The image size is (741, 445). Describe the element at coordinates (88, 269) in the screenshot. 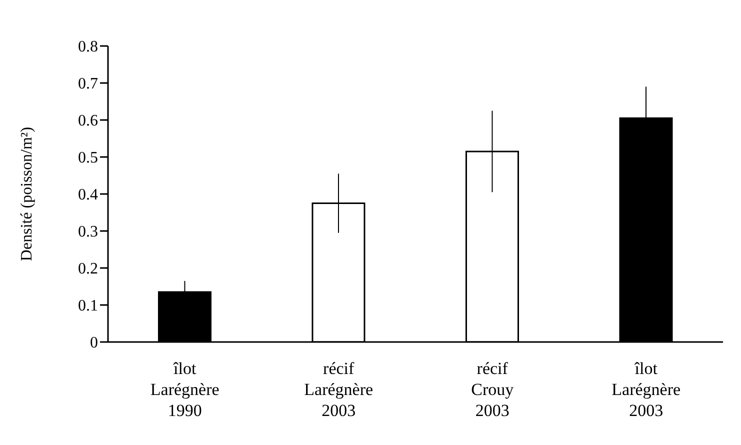

I see `y-tick-label: 0.2` at that location.